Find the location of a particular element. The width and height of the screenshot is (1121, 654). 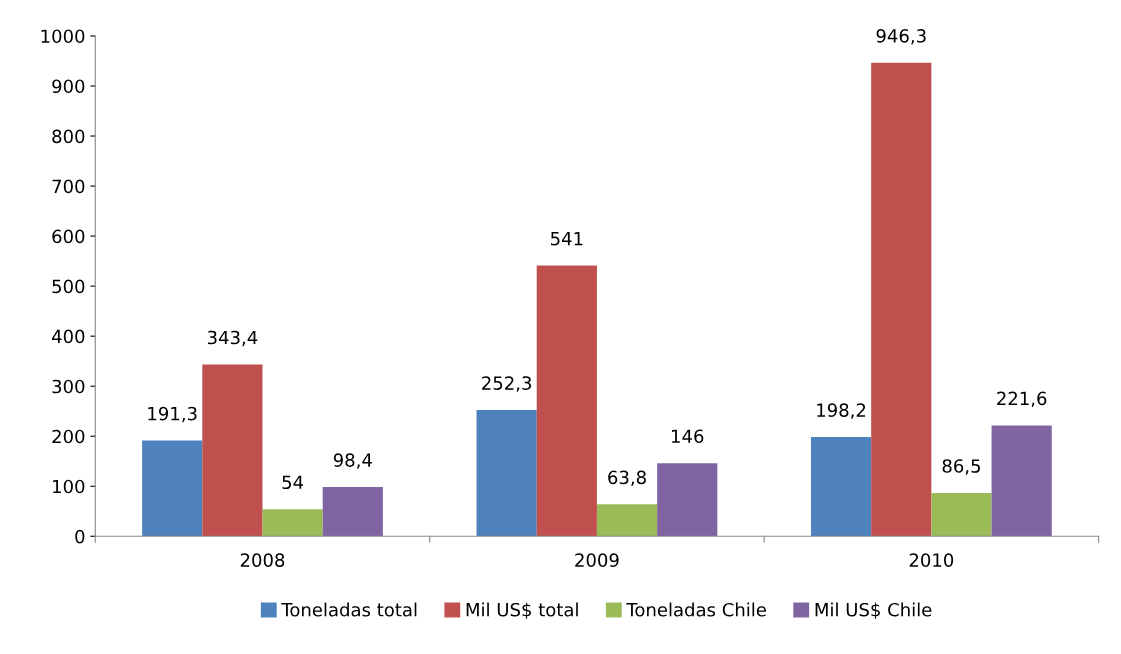

y-tick-label: 0 is located at coordinates (80, 536).